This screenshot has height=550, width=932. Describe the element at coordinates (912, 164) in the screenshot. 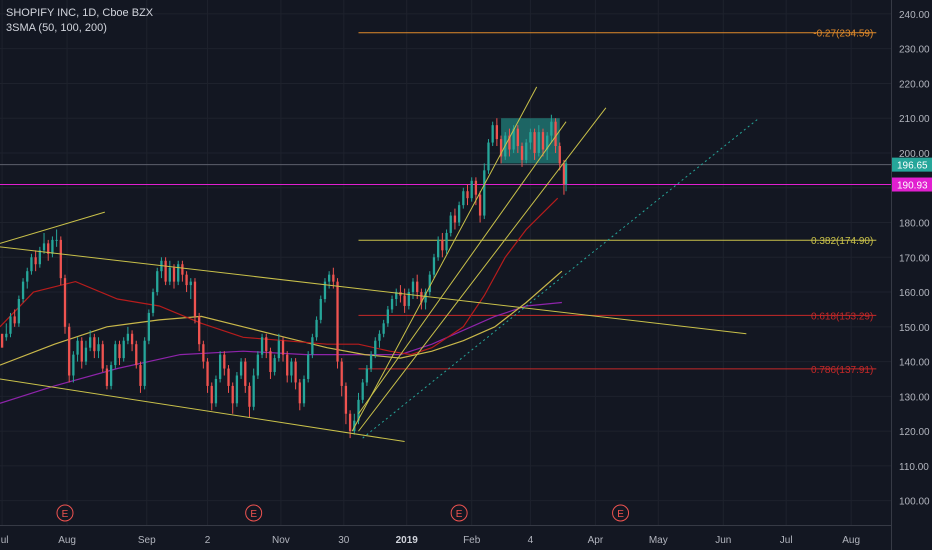

I see `price-label-box` at that location.